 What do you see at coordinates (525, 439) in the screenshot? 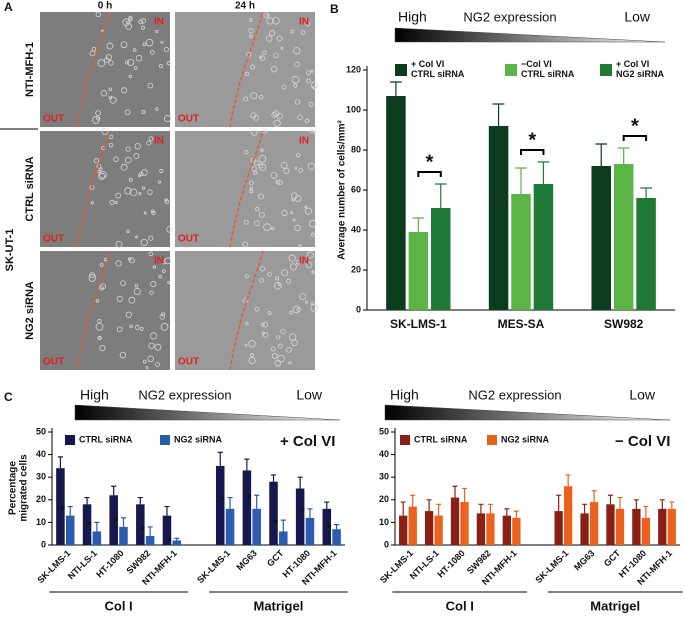
I see `legend-label: NG2 siRNA` at bounding box center [525, 439].